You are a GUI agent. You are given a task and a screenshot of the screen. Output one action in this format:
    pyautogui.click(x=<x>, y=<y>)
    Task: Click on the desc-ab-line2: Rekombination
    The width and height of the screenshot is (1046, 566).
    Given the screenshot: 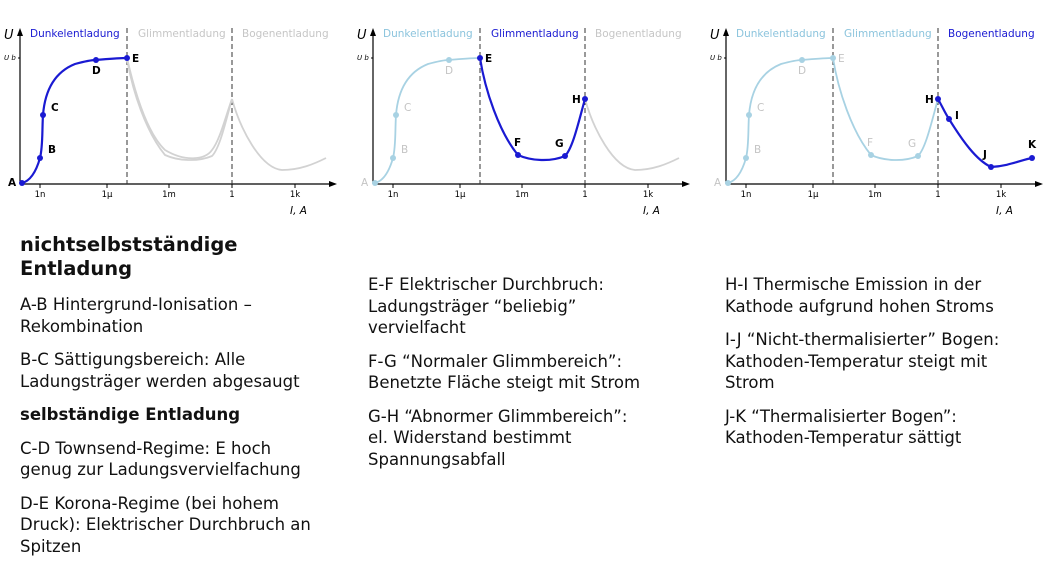 What is the action you would take?
    pyautogui.click(x=82, y=326)
    